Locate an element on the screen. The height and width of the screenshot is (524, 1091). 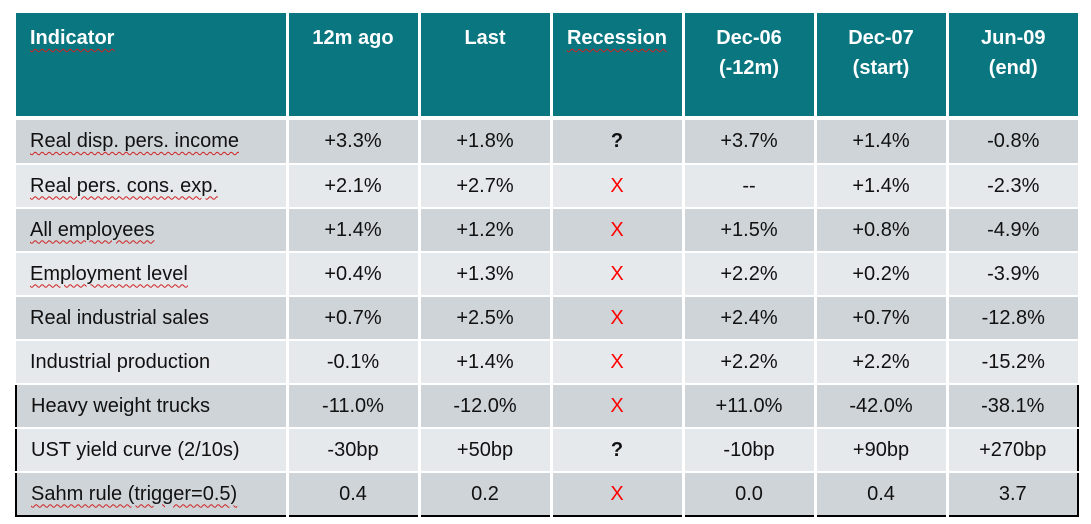
value-cell: -11.0% is located at coordinates (354, 406).